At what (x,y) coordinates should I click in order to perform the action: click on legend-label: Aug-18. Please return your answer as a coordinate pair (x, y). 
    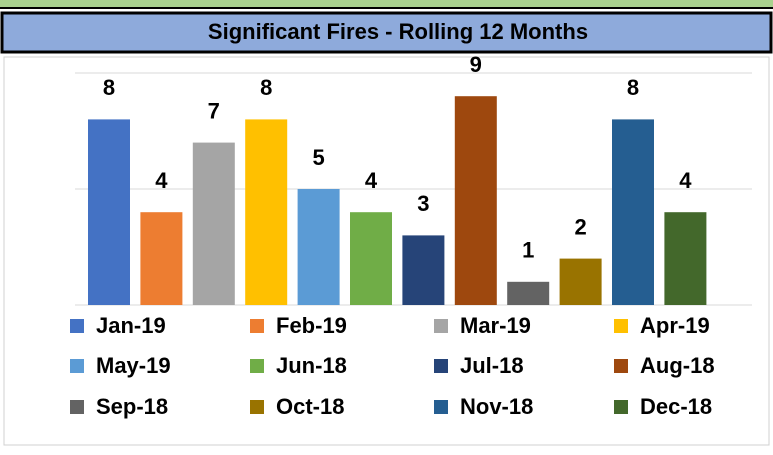
    Looking at the image, I should click on (677, 365).